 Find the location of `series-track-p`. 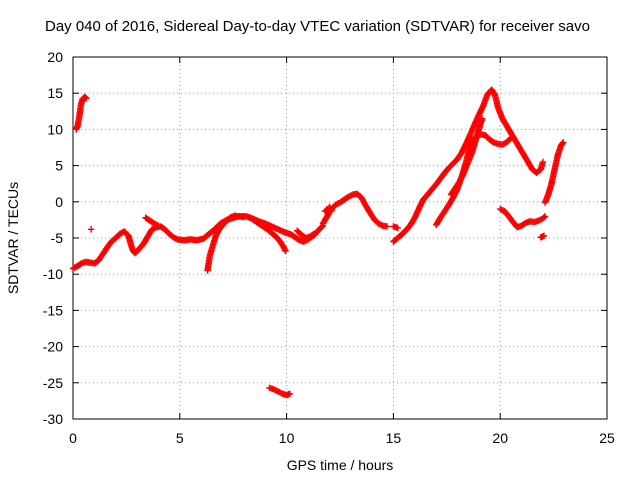

series-track-p is located at coordinates (542, 236).